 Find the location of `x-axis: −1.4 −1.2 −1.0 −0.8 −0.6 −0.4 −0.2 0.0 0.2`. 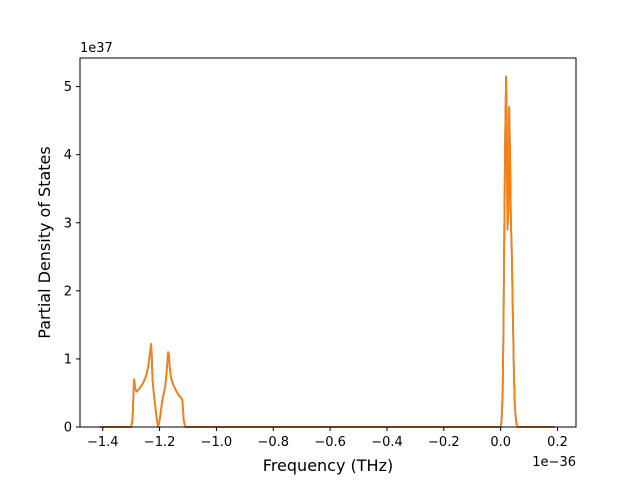

x-axis: −1.4 −1.2 −1.0 −0.8 −0.6 −0.4 −0.2 0.0 0.2 is located at coordinates (327, 438).